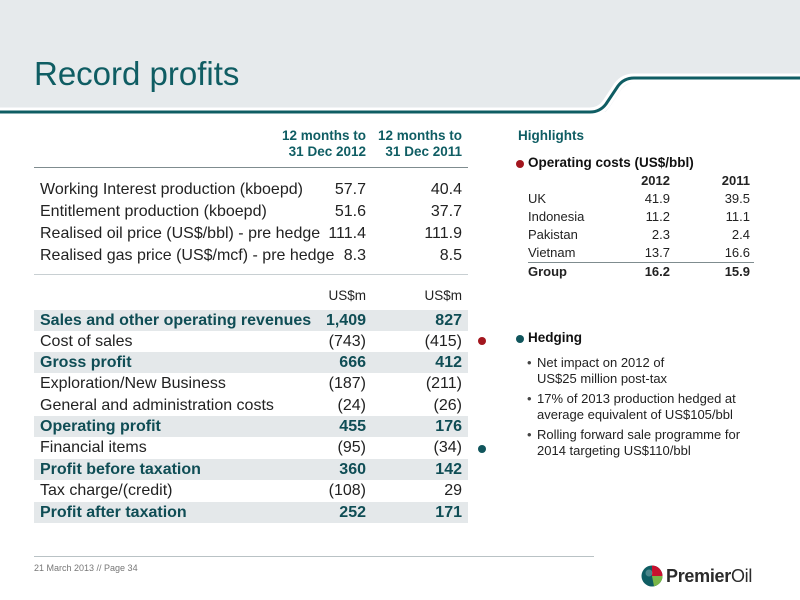 Image resolution: width=800 pixels, height=600 pixels. I want to click on value-2011: 142, so click(448, 469).